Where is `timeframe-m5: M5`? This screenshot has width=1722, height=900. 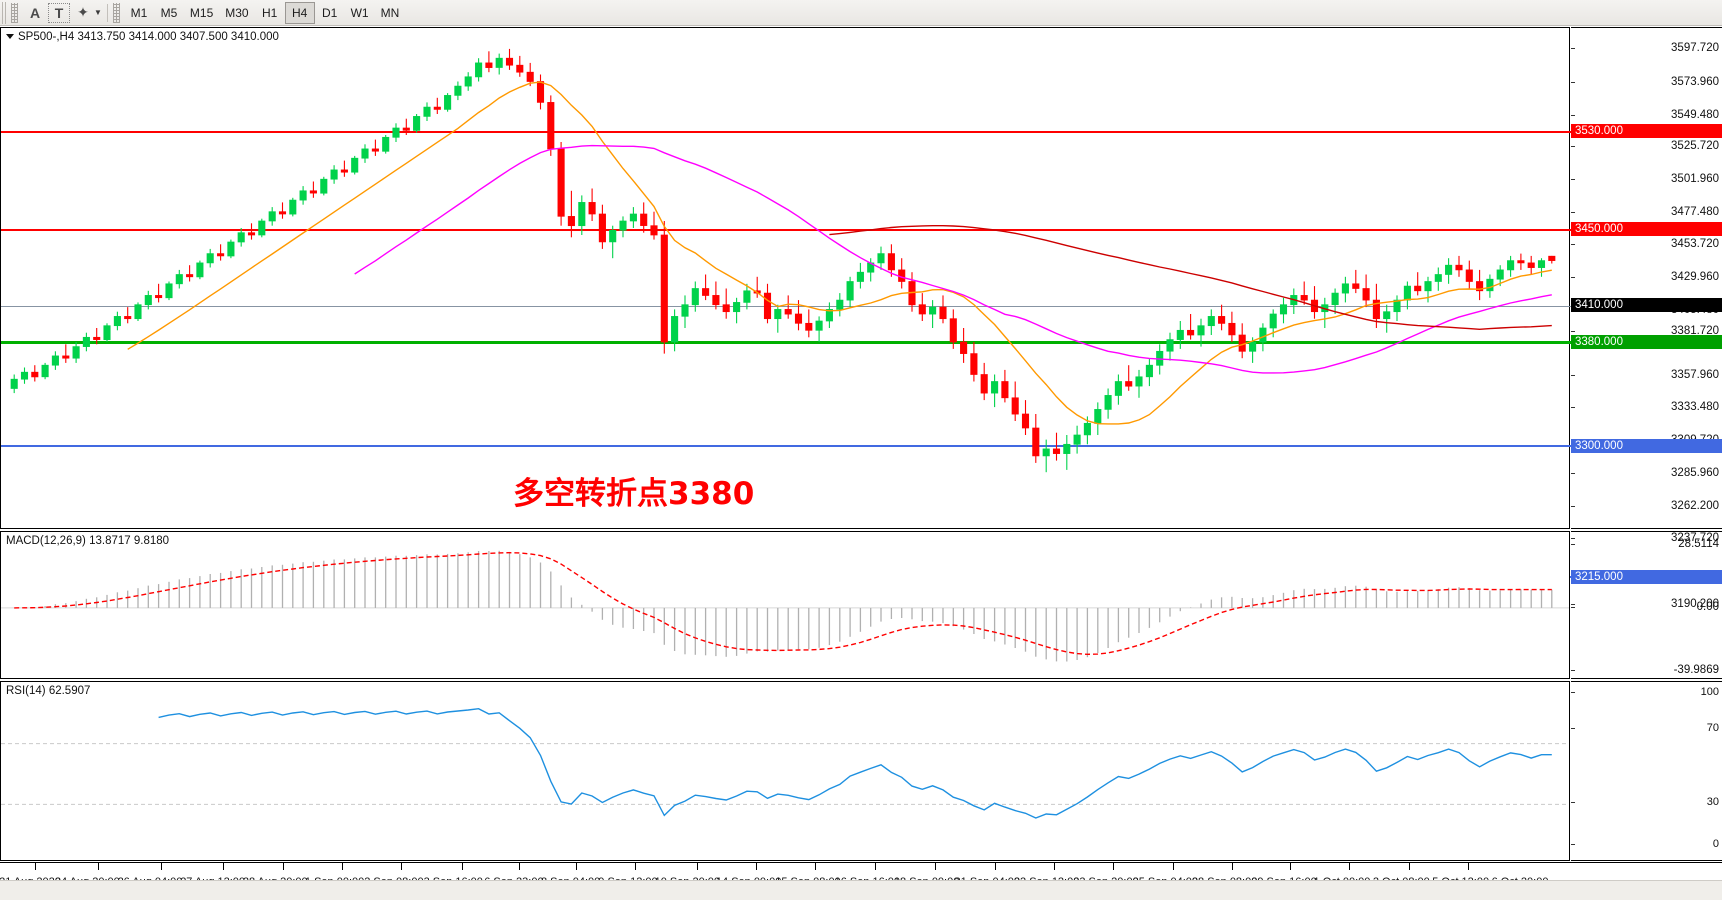 timeframe-m5: M5 is located at coordinates (169, 12).